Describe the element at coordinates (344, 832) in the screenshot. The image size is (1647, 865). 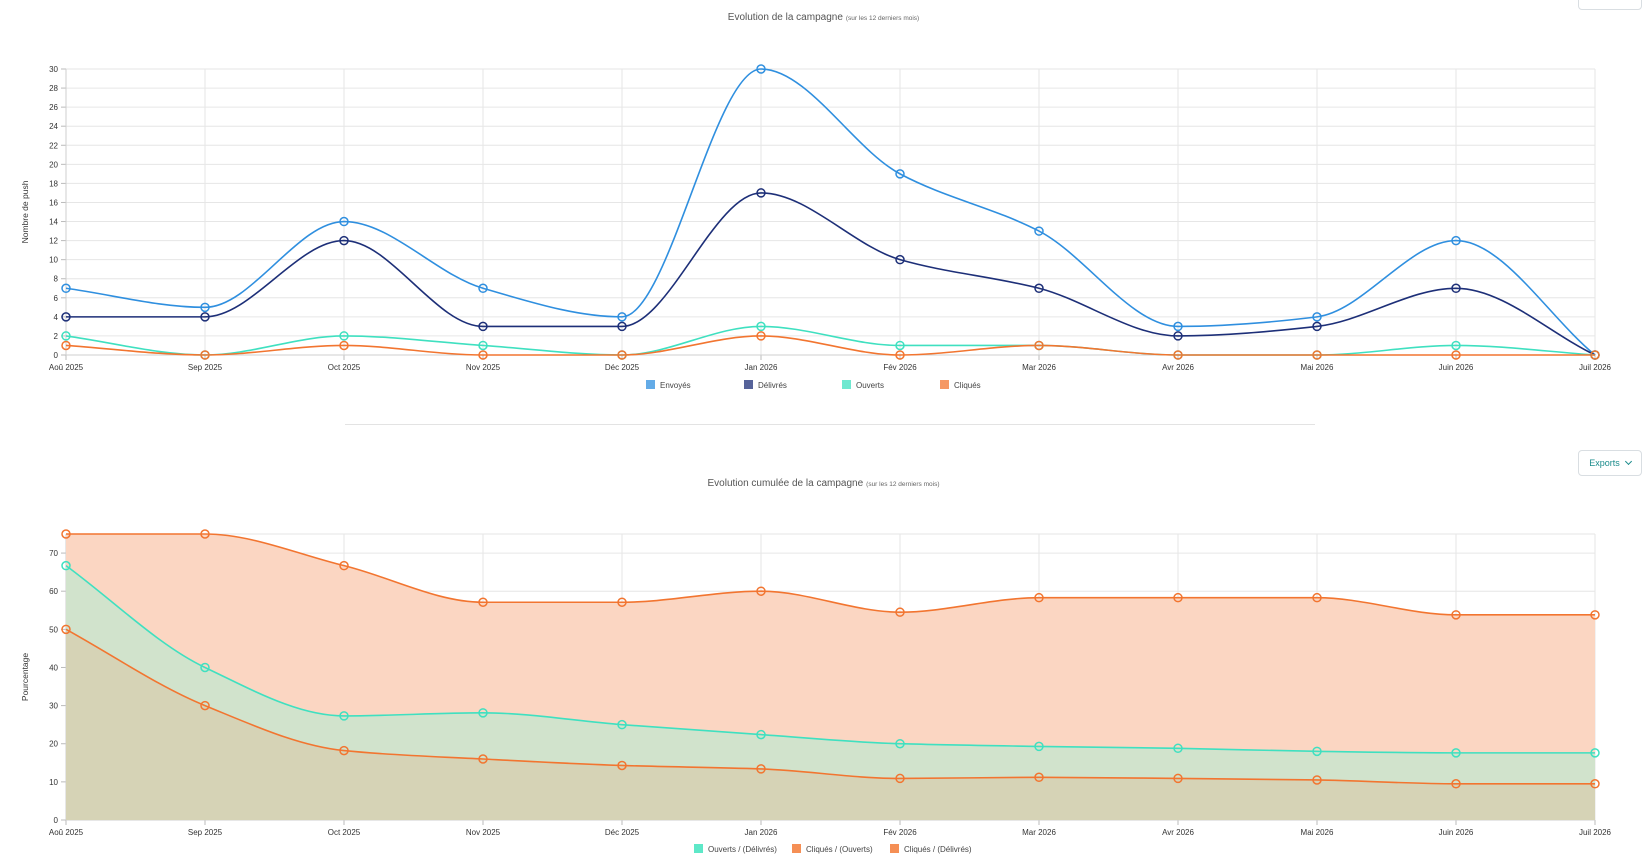
I see `x-tick-label: Oct 2025` at that location.